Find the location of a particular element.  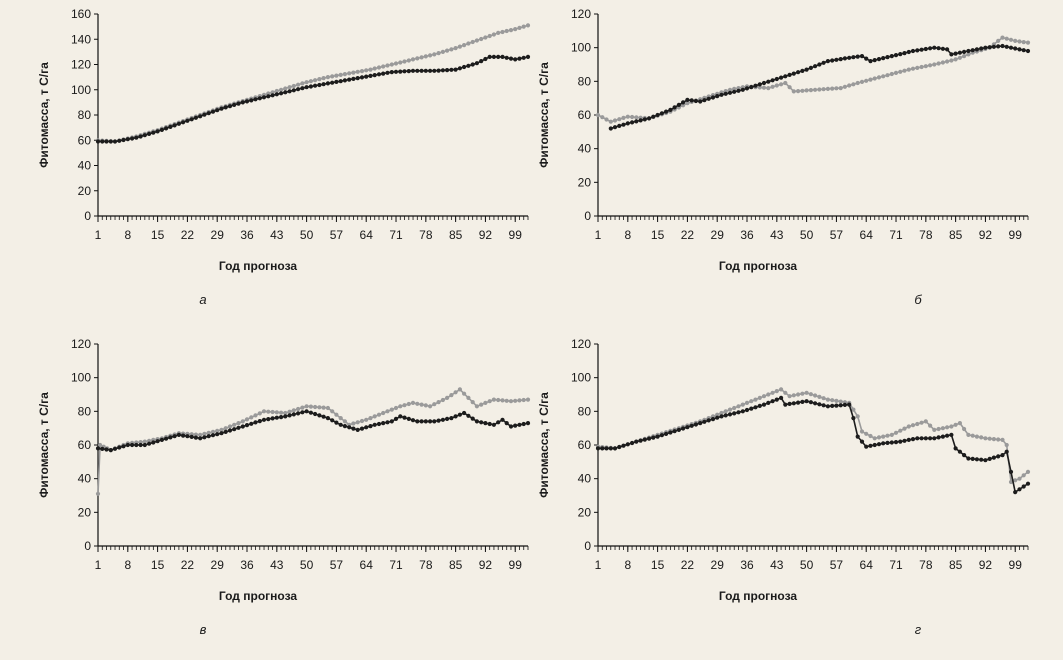

y-tick-label: 20 is located at coordinates (585, 512).